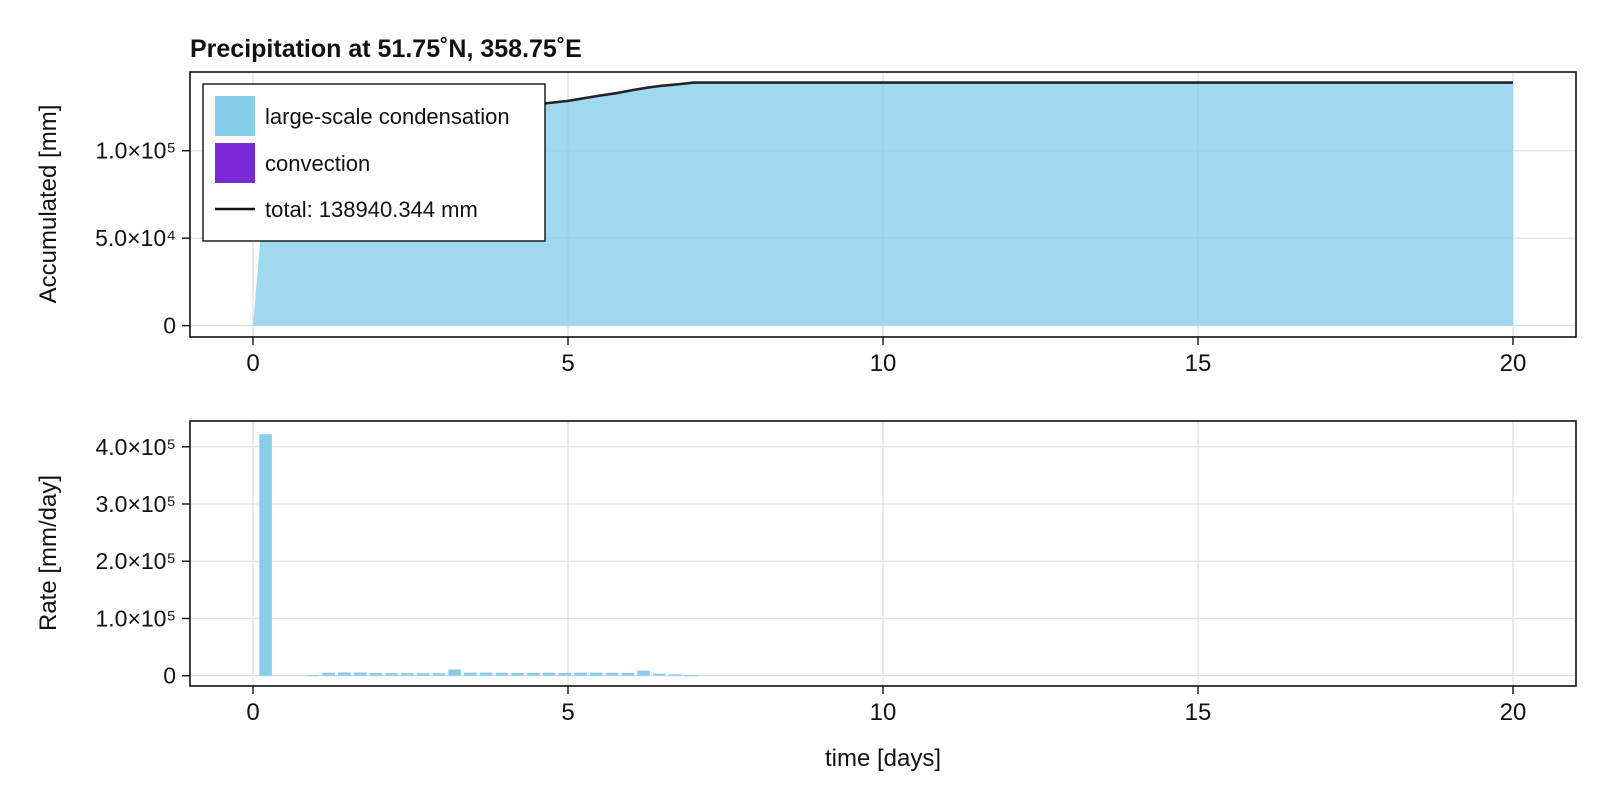 Image resolution: width=1600 pixels, height=800 pixels. I want to click on accumulated-xtick-label: 0, so click(252, 363).